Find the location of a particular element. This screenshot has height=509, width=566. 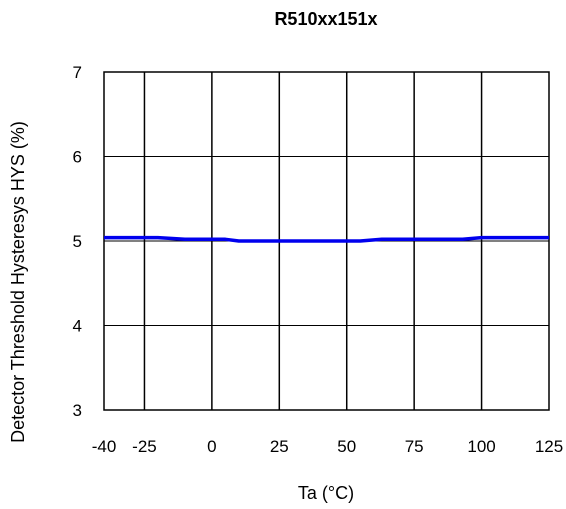

series-layer is located at coordinates (326, 239).